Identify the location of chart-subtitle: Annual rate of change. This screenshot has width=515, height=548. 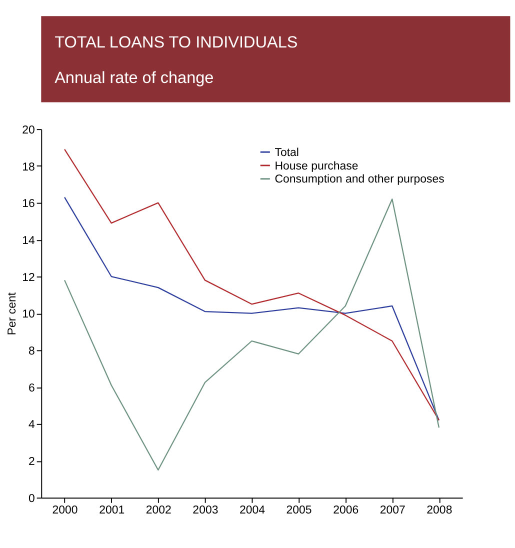
(134, 78).